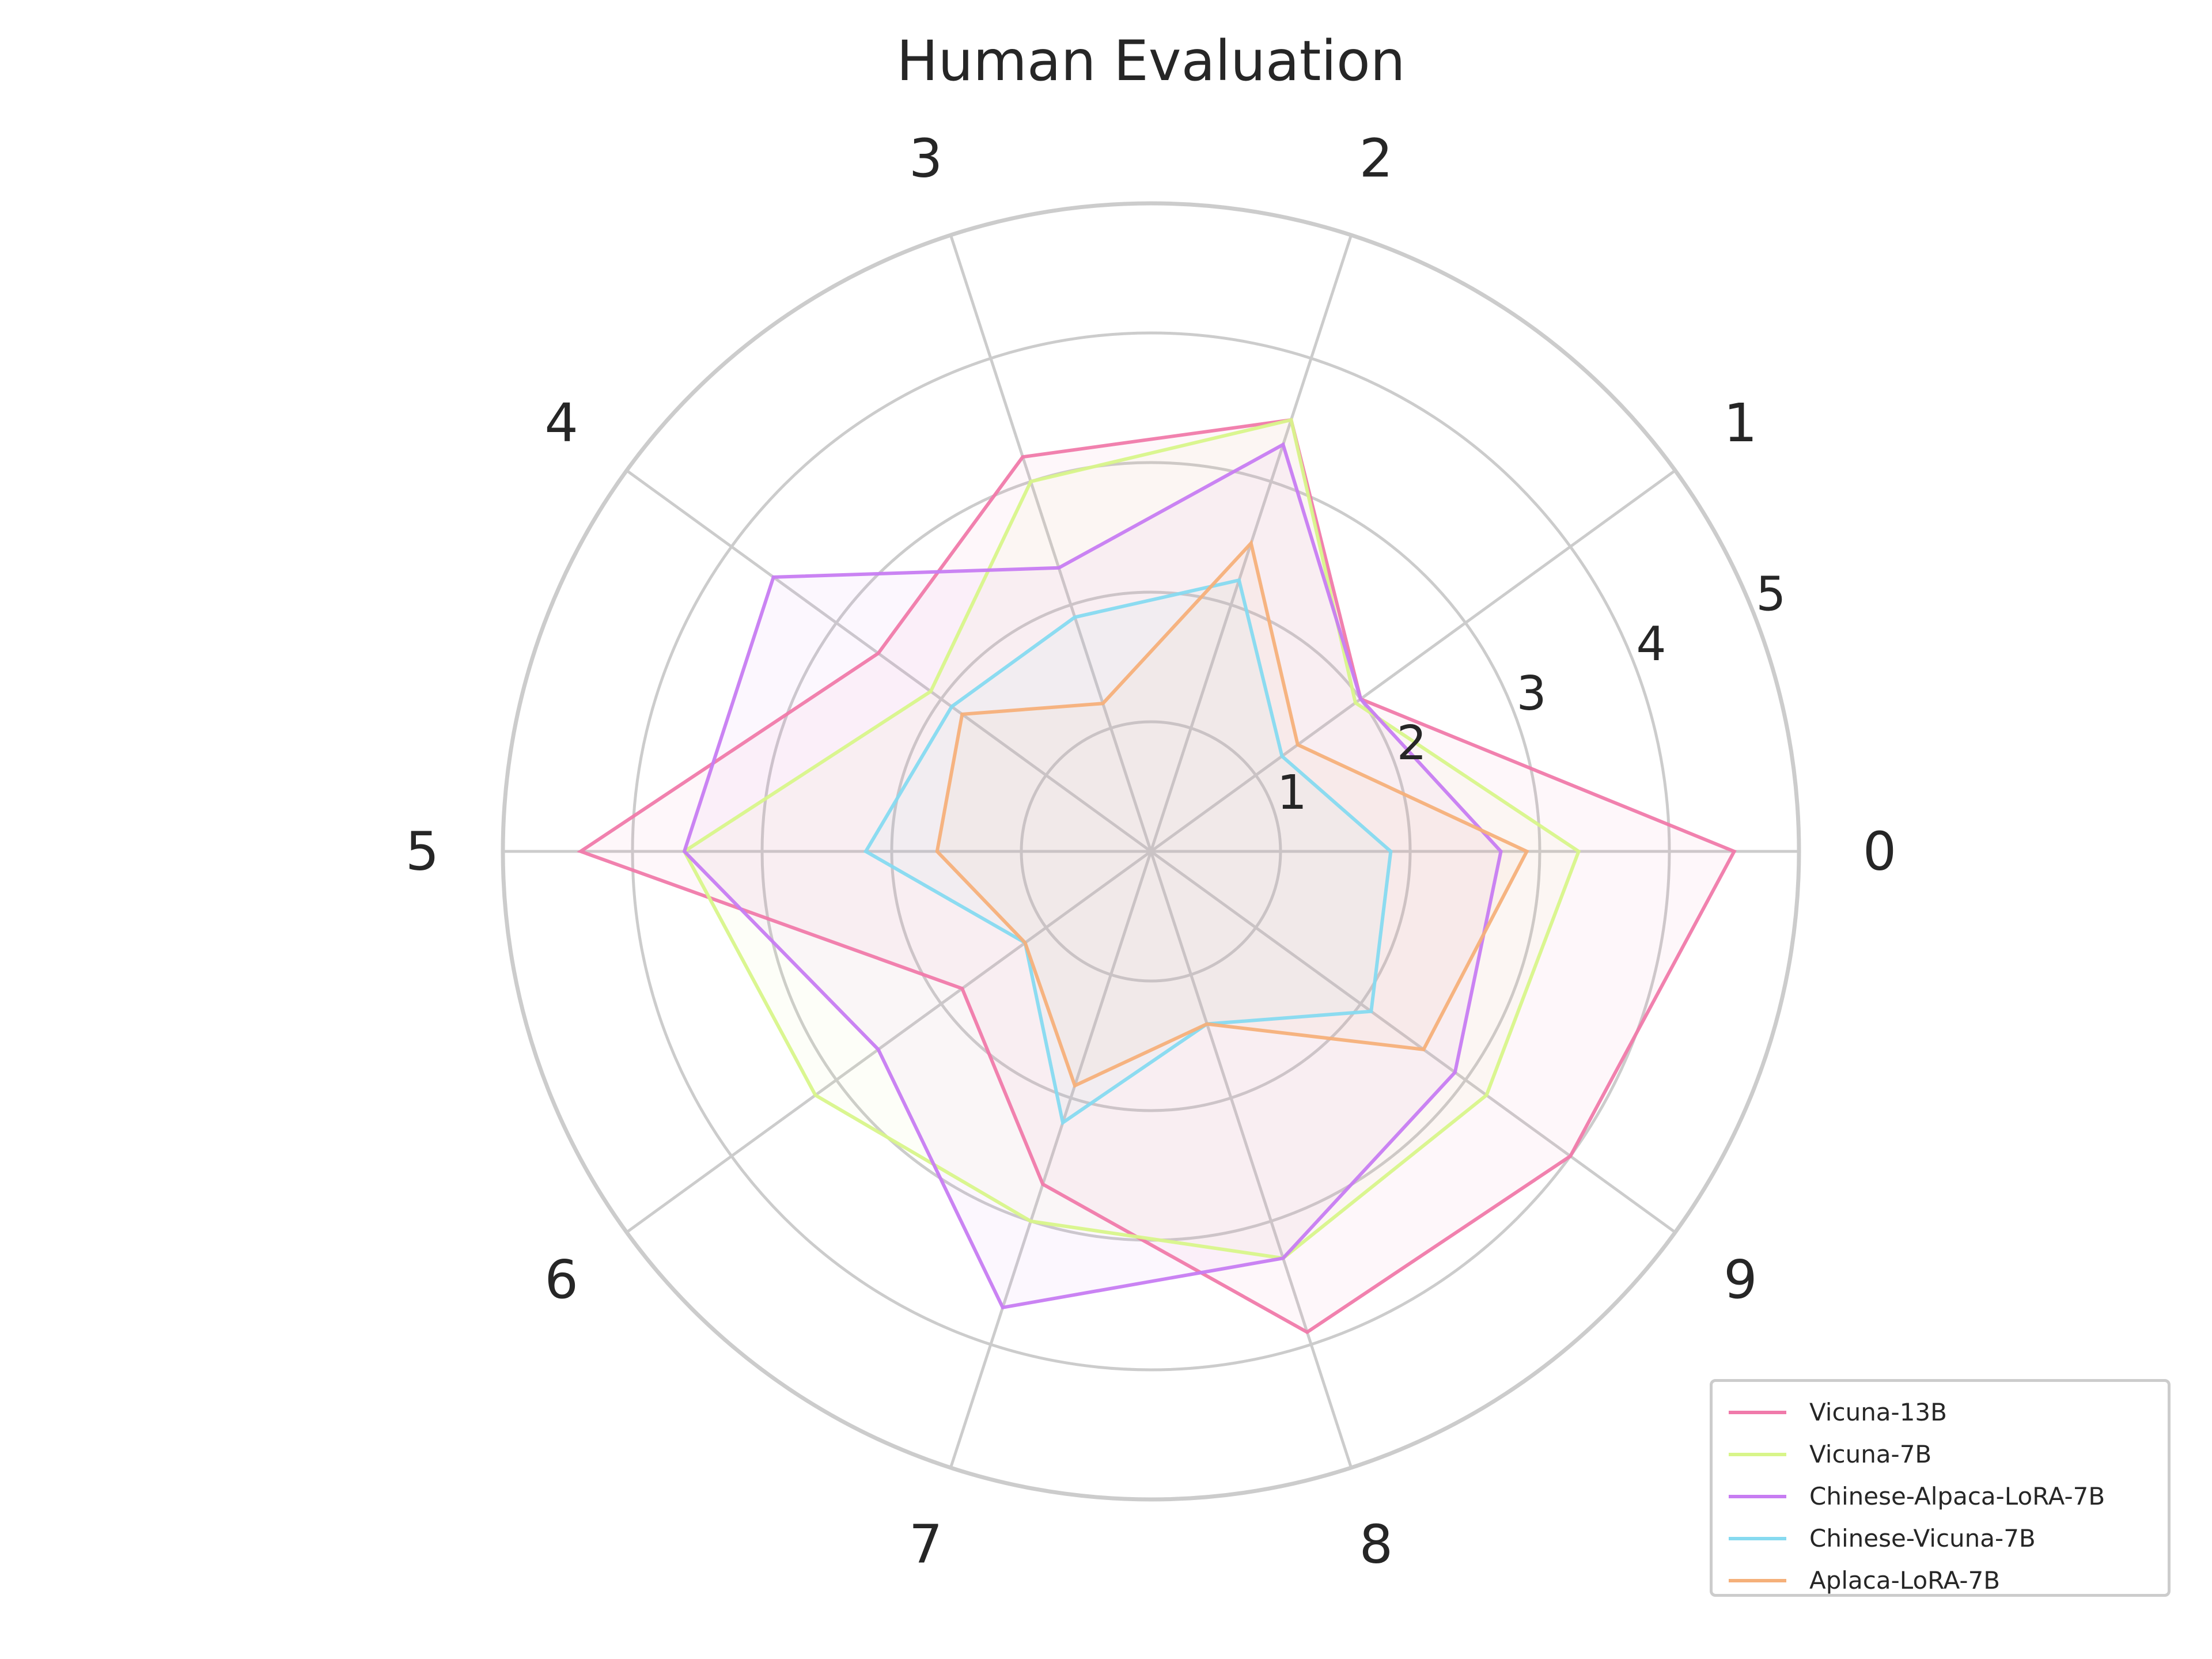  What do you see at coordinates (1771, 594) in the screenshot?
I see `radial-tick-label: 5` at bounding box center [1771, 594].